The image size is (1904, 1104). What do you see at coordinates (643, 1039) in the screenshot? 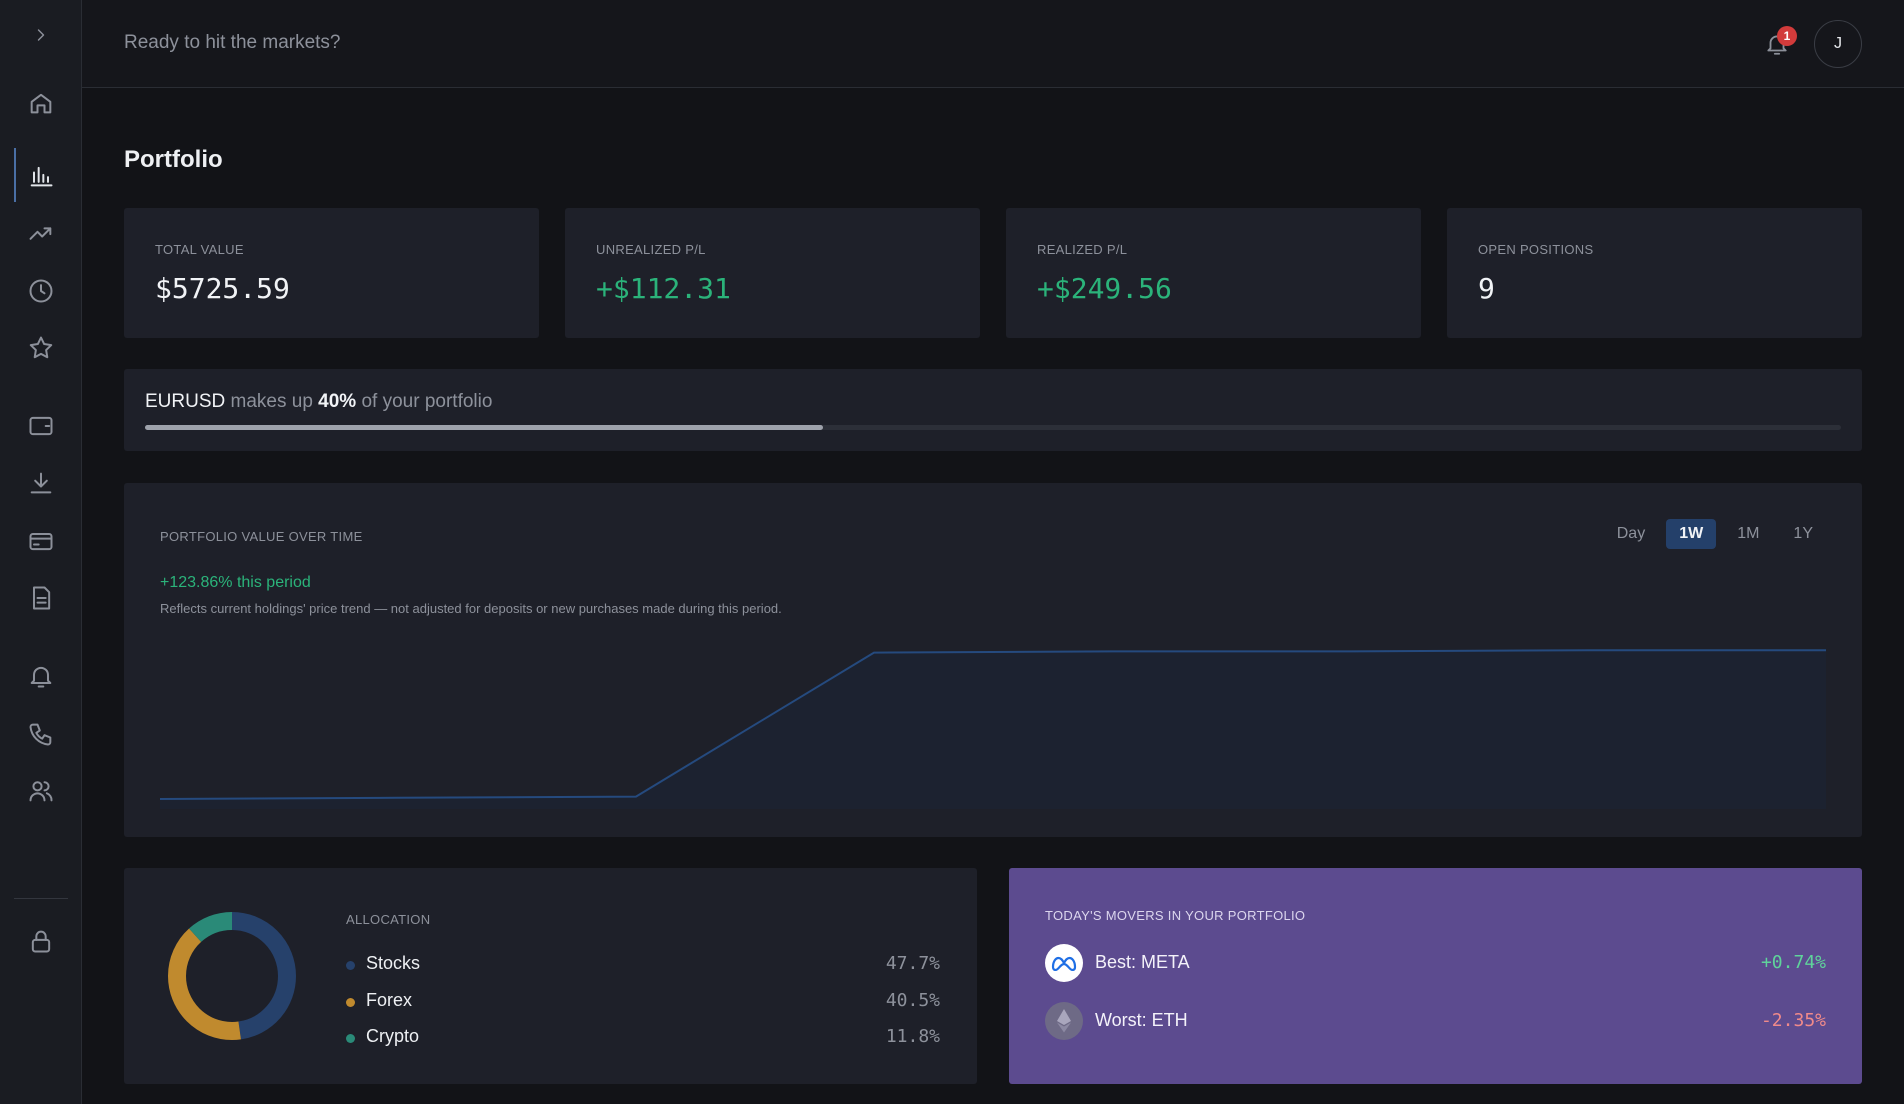
I see `allocation-row-crypto: Crypto 11.8%` at bounding box center [643, 1039].